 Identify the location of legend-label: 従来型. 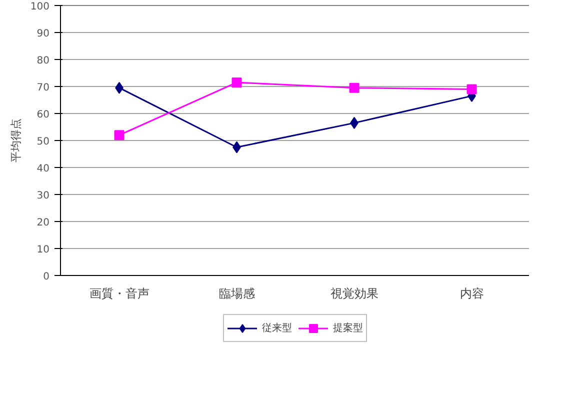
(277, 328).